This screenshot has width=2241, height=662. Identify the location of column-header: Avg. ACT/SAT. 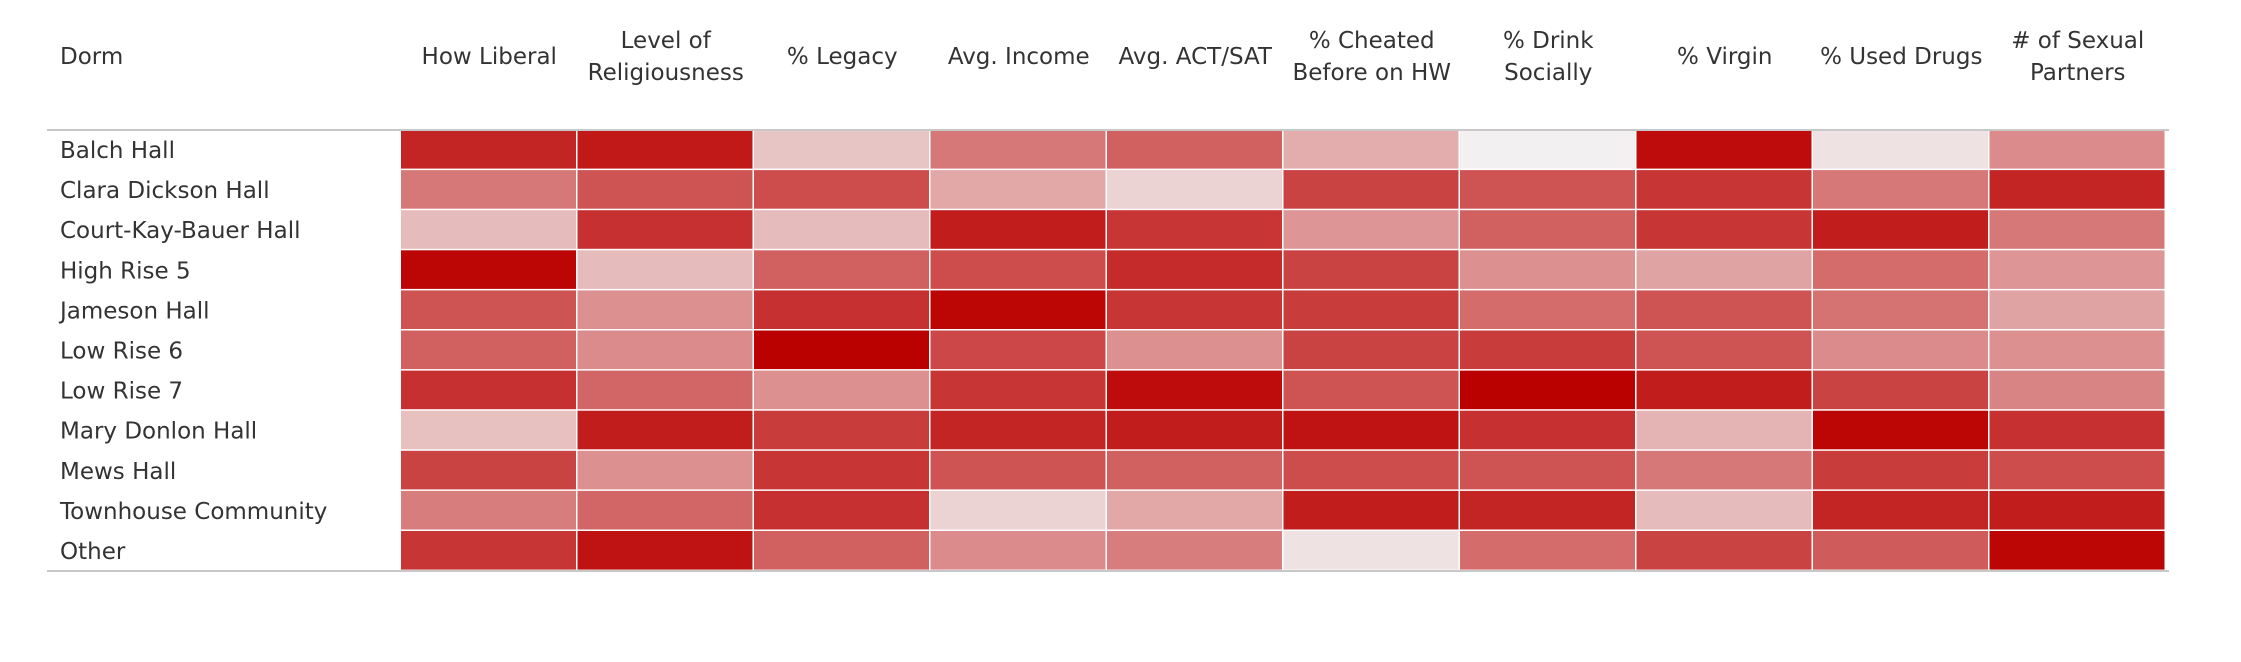
(1196, 57).